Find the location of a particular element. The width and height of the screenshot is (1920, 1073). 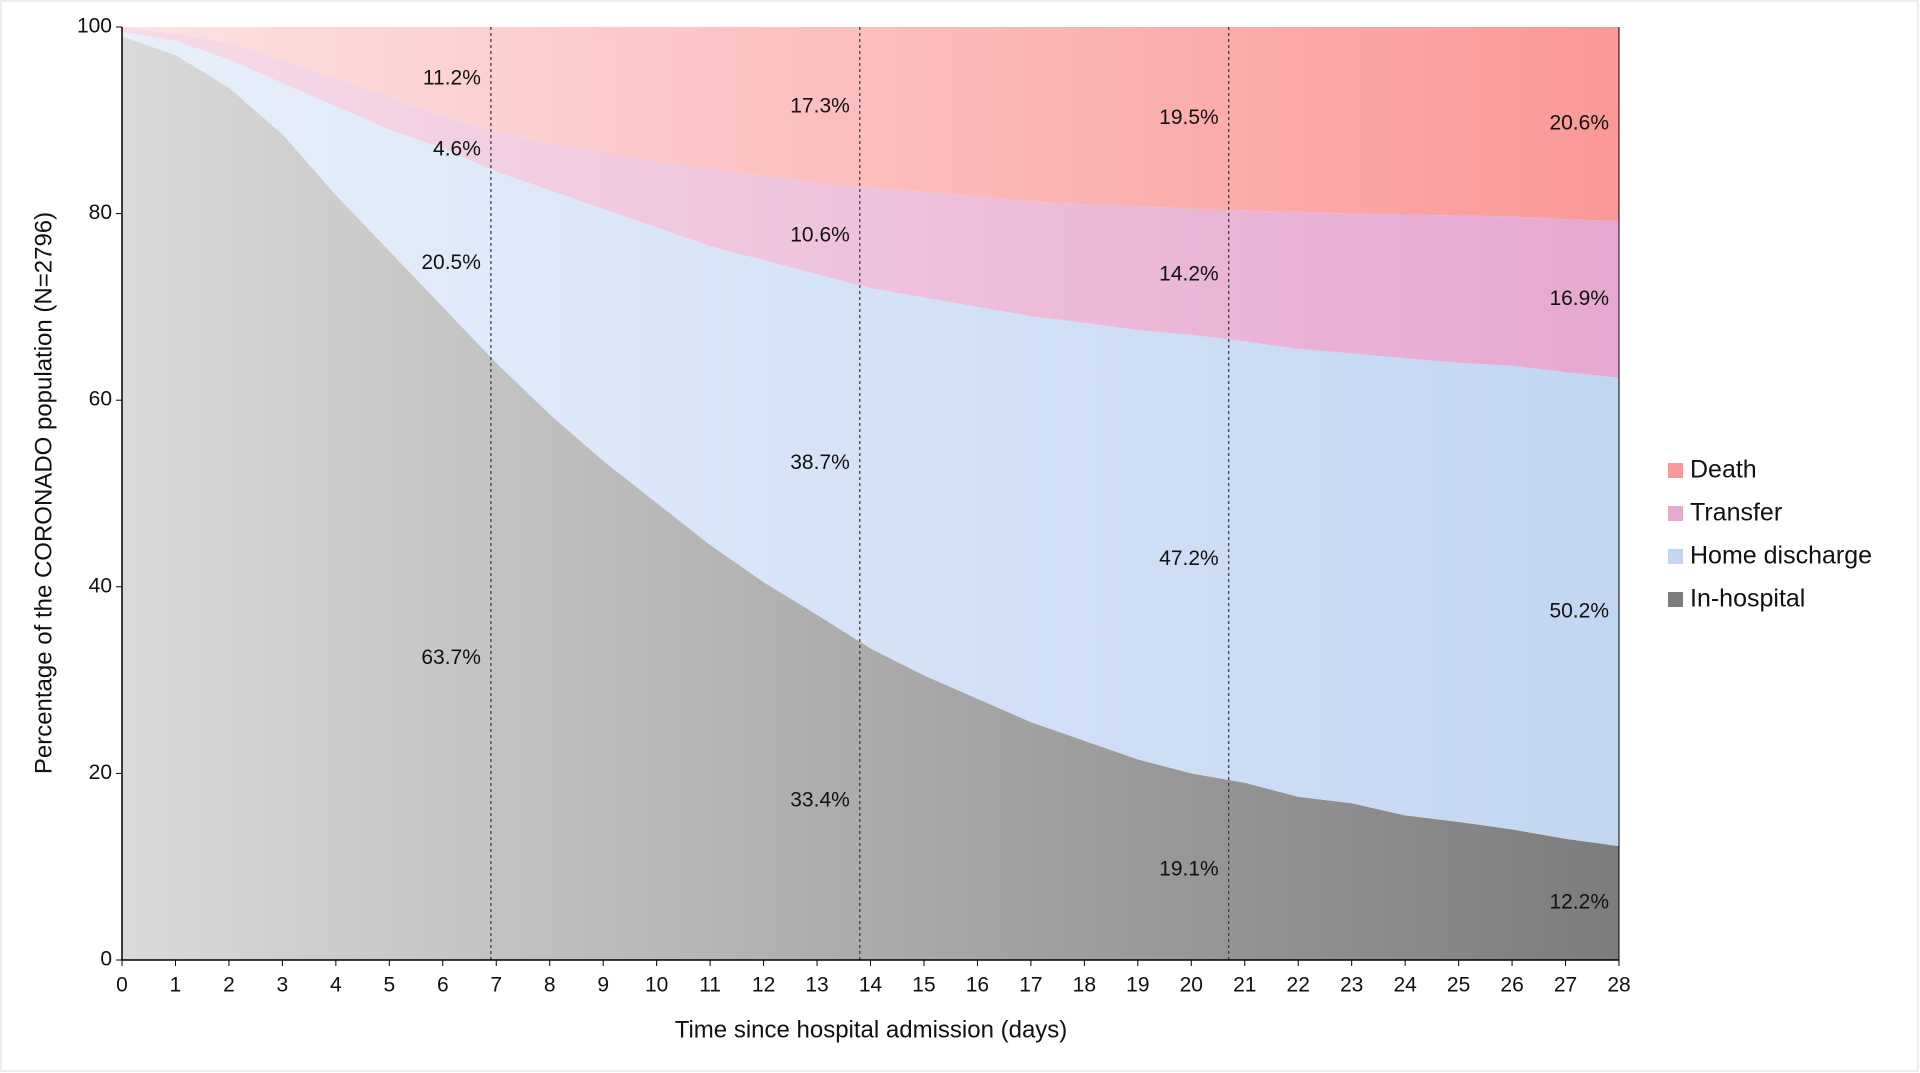

annotation: 11.2% is located at coordinates (452, 77).